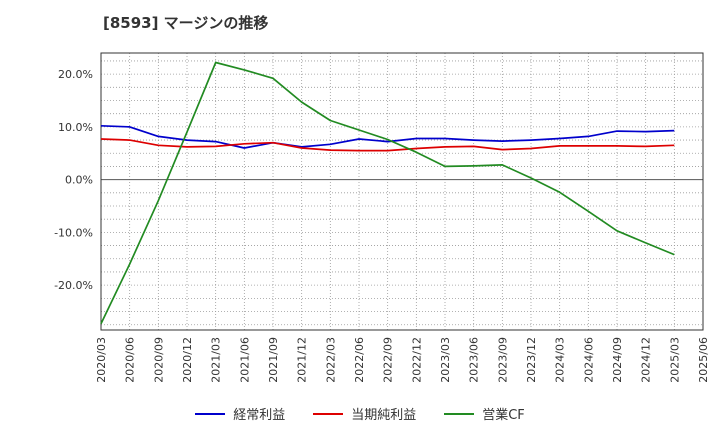 This screenshot has height=440, width=720. I want to click on x-tick-label: 2022/12, so click(416, 360).